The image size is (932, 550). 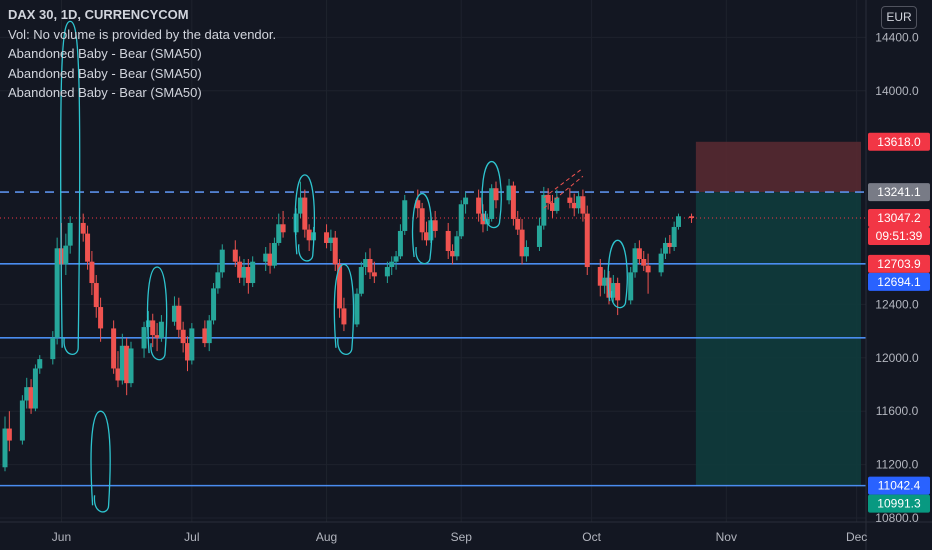 I want to click on stop-loss-zone, so click(x=778, y=167).